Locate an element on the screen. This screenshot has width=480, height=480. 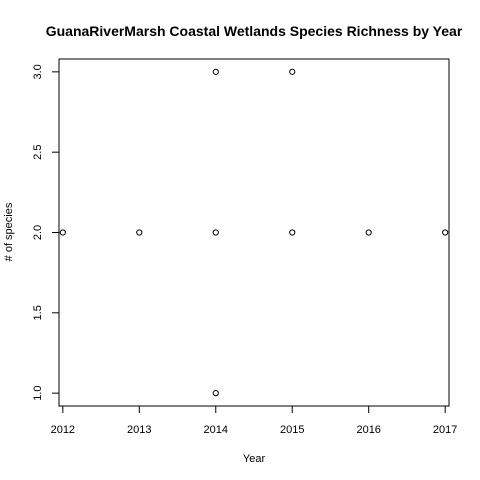
y-tick-label: 2.0 is located at coordinates (38, 232).